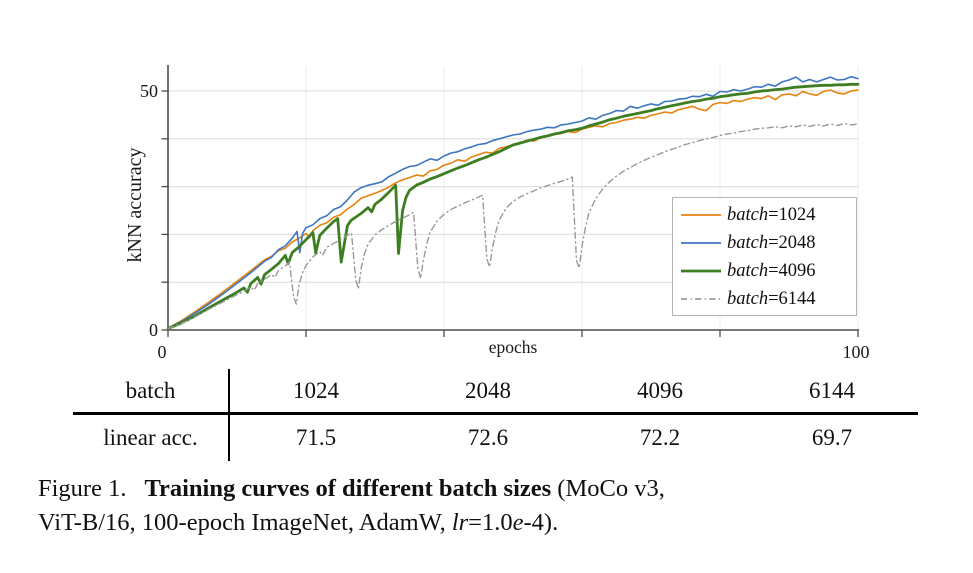 This screenshot has height=573, width=973. What do you see at coordinates (162, 352) in the screenshot?
I see `x-tick-label-0: 0` at bounding box center [162, 352].